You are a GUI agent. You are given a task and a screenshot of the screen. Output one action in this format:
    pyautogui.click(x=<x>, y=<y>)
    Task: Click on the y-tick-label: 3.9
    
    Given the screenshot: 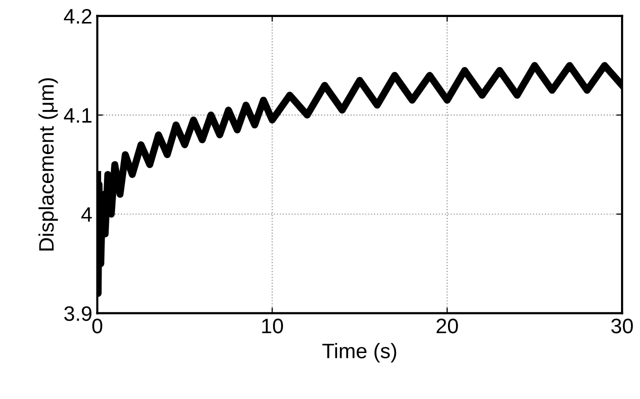 What is the action you would take?
    pyautogui.click(x=78, y=313)
    